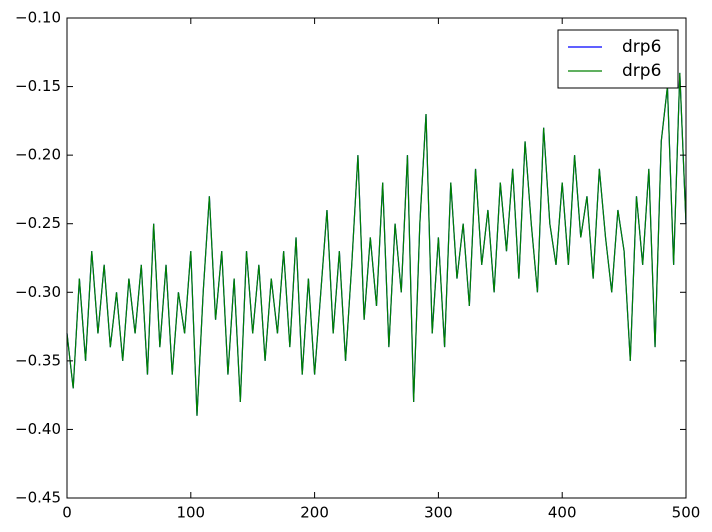 Image resolution: width=712 pixels, height=532 pixels. What do you see at coordinates (618, 59) in the screenshot?
I see `legend-box` at bounding box center [618, 59].